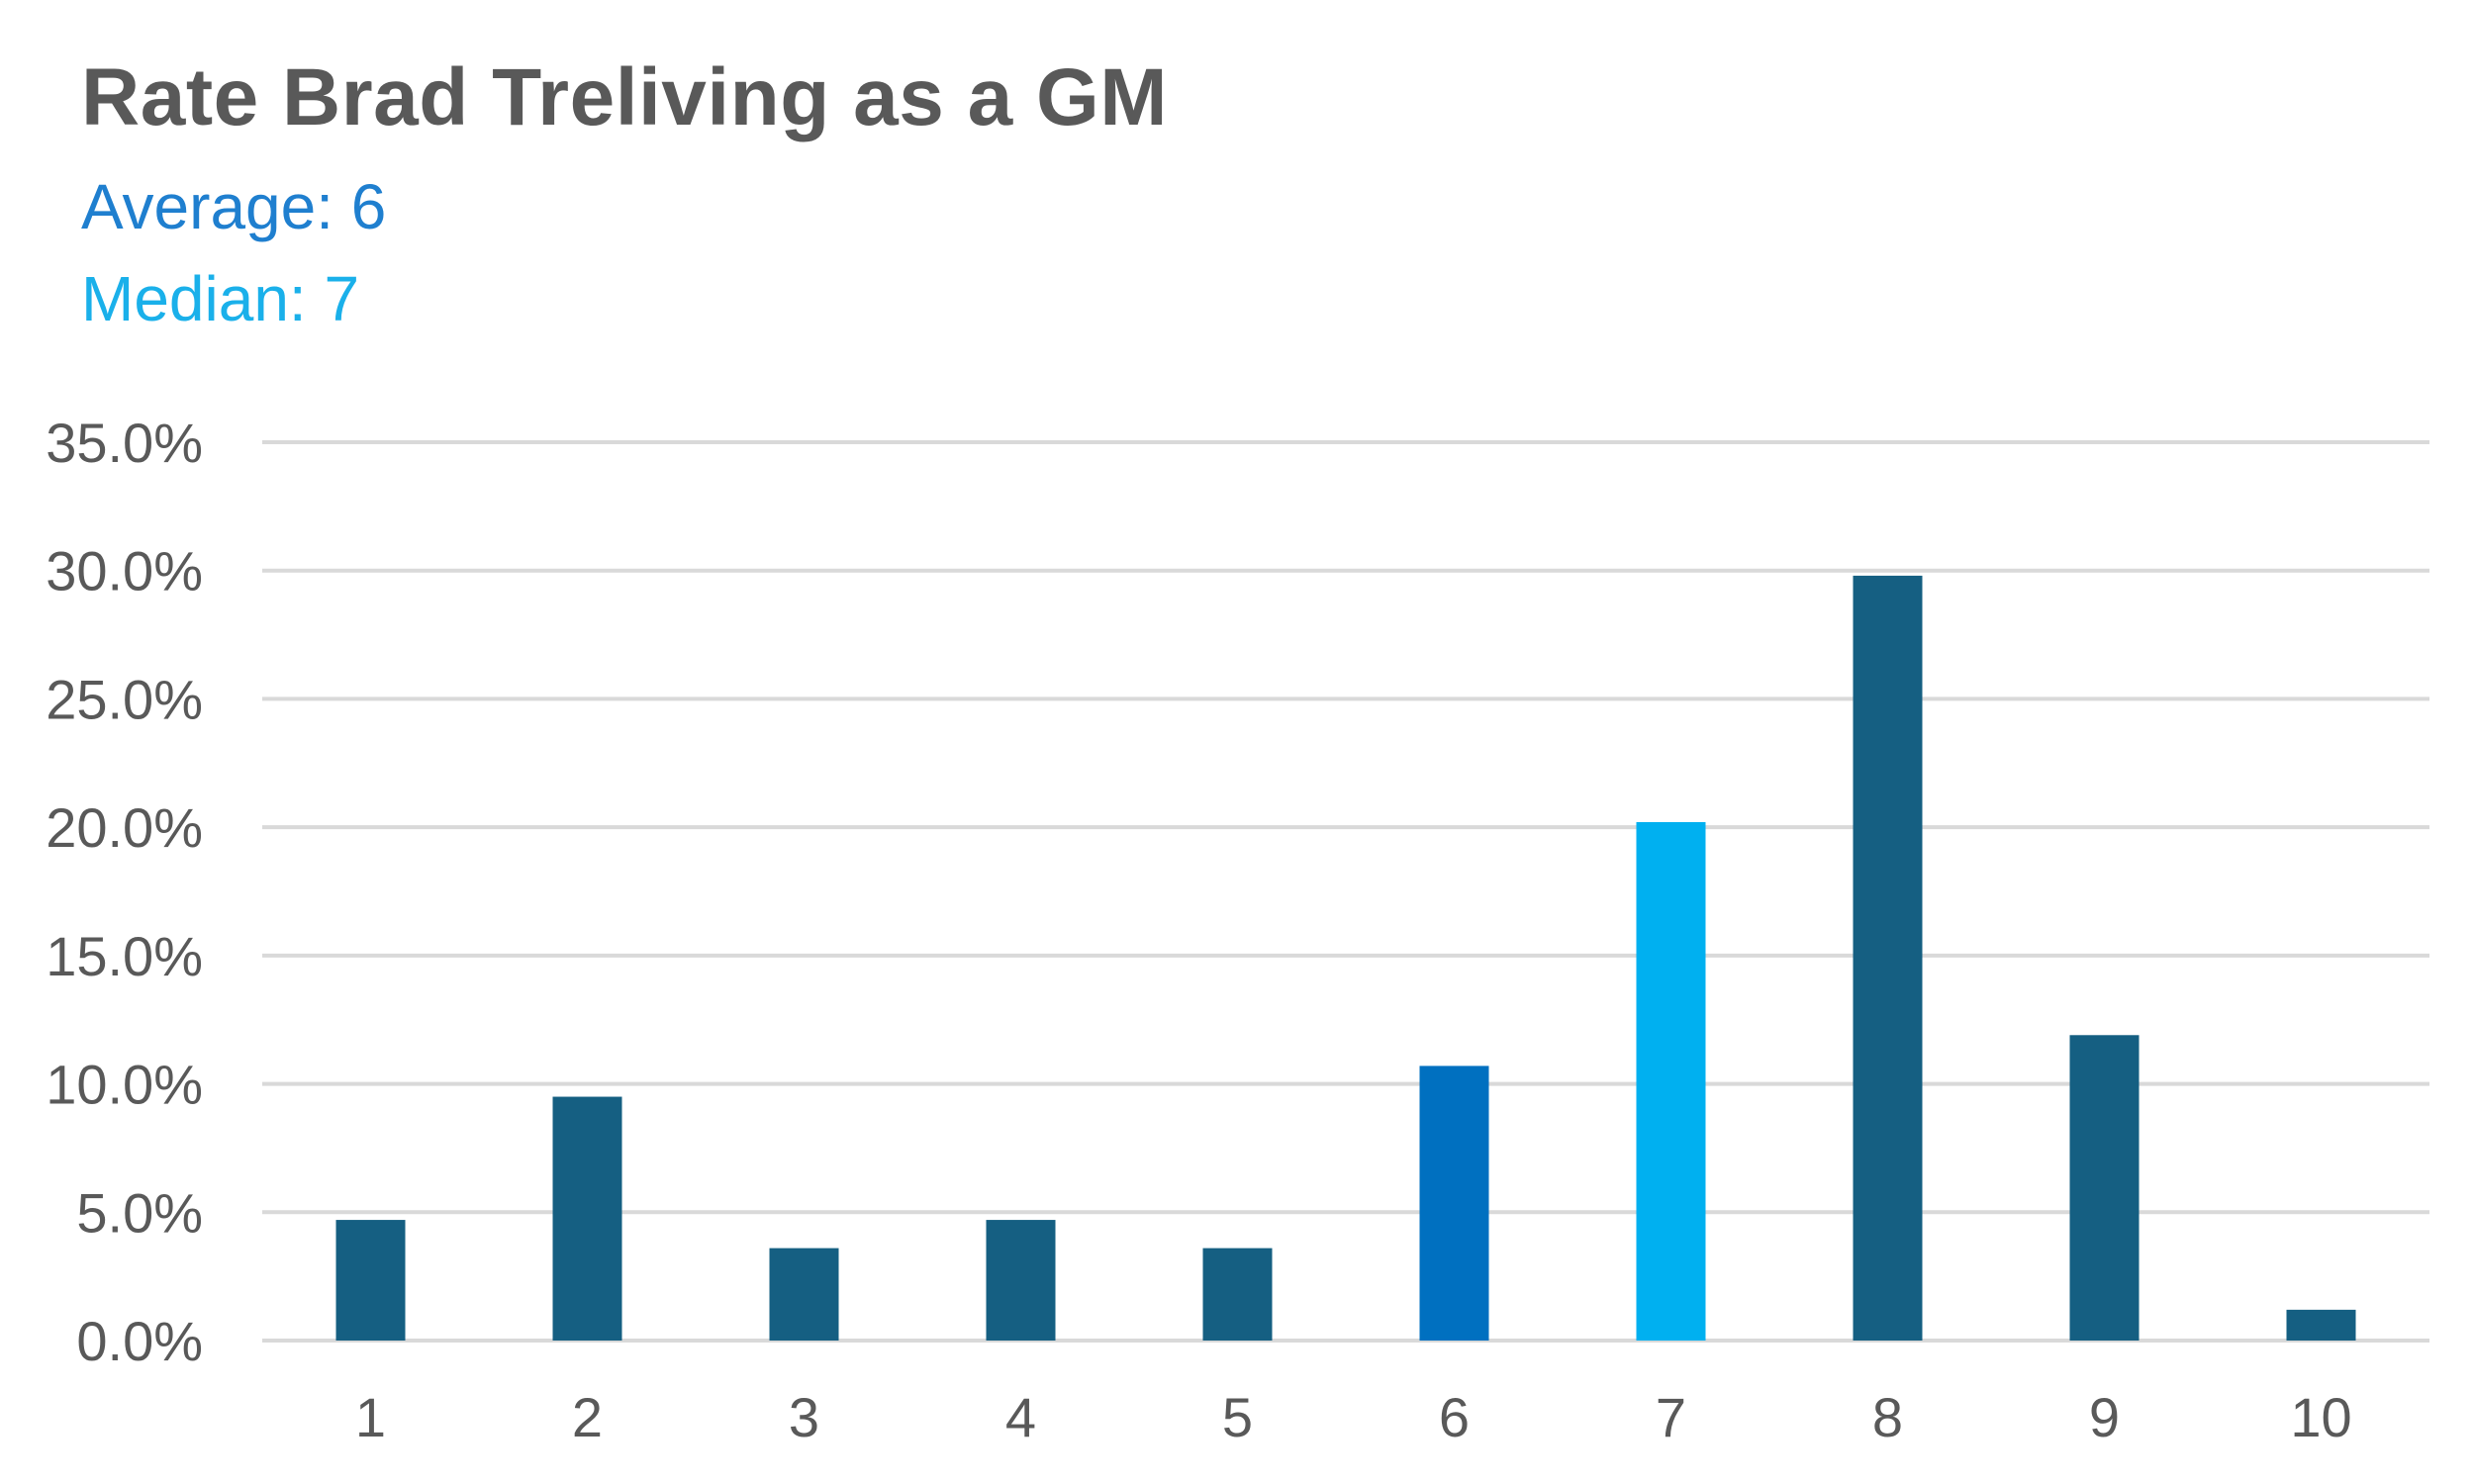 Image resolution: width=2474 pixels, height=1484 pixels. Describe the element at coordinates (125, 571) in the screenshot. I see `y-tick-label: 30.0%` at that location.